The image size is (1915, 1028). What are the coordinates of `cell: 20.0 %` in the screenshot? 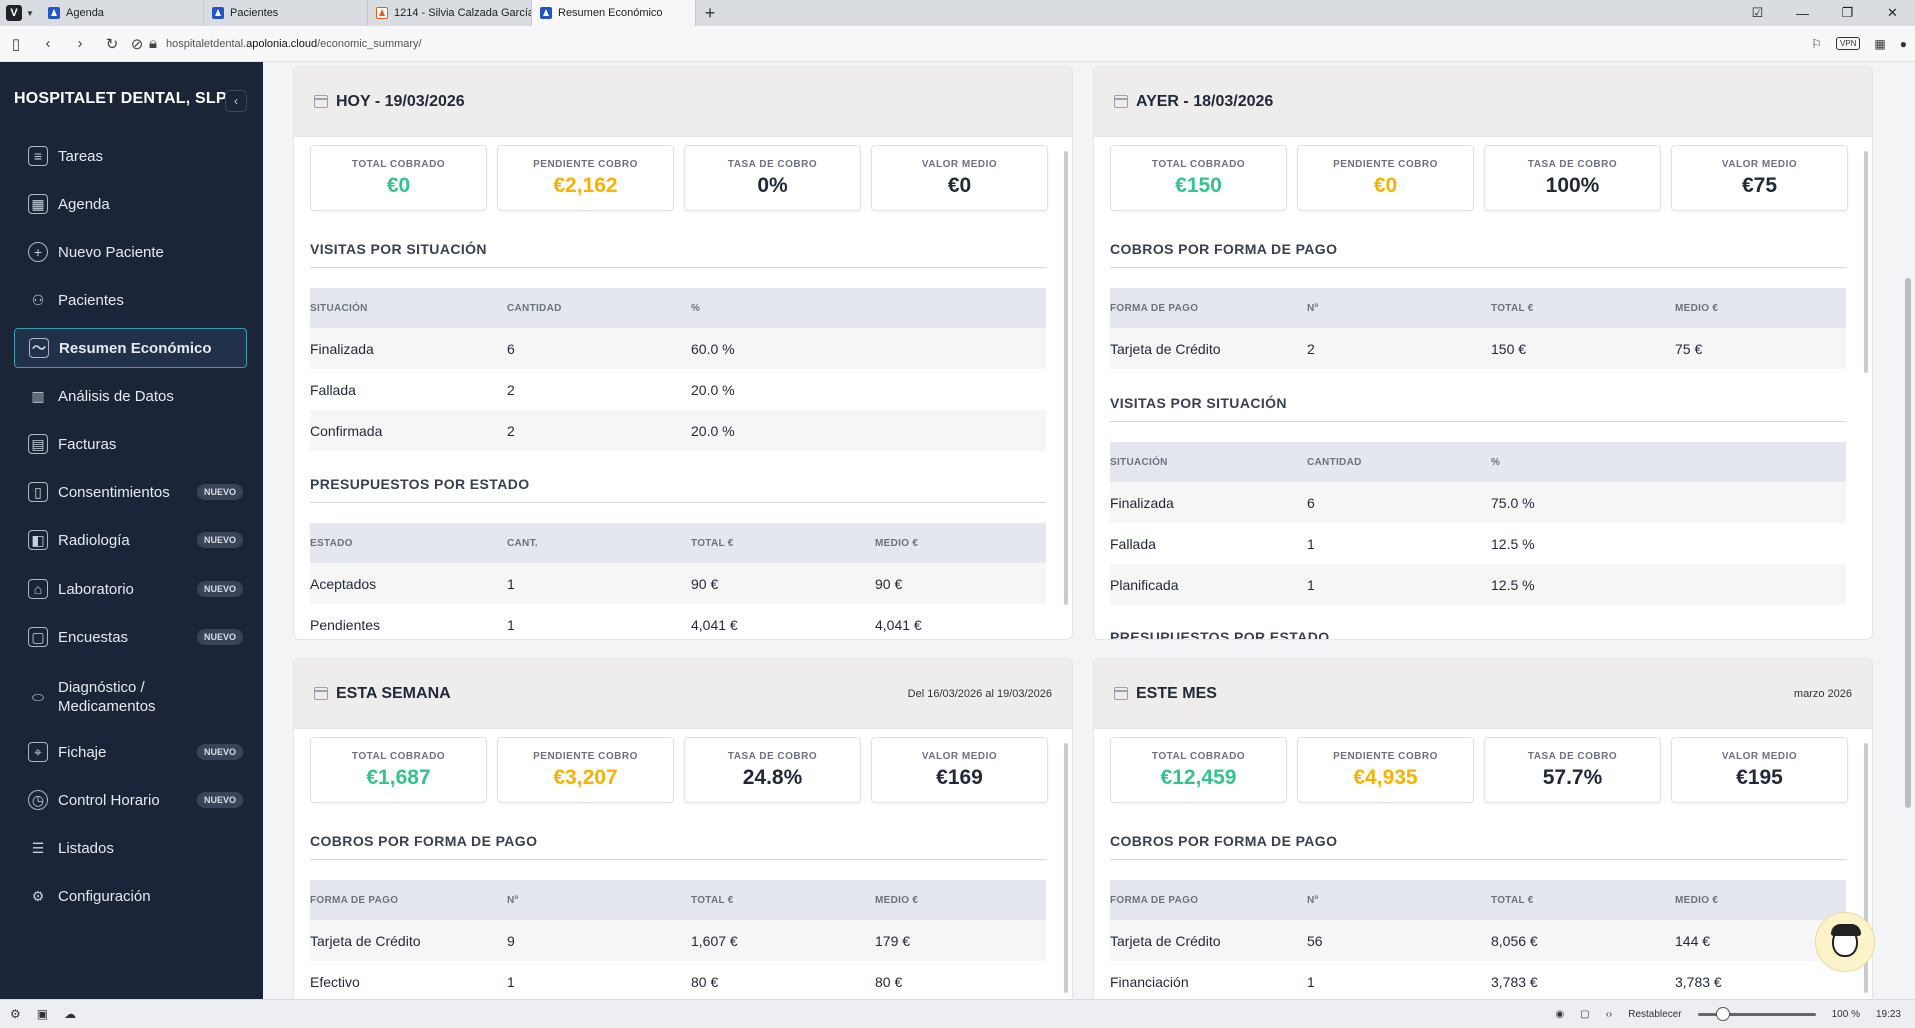 It's located at (713, 389).